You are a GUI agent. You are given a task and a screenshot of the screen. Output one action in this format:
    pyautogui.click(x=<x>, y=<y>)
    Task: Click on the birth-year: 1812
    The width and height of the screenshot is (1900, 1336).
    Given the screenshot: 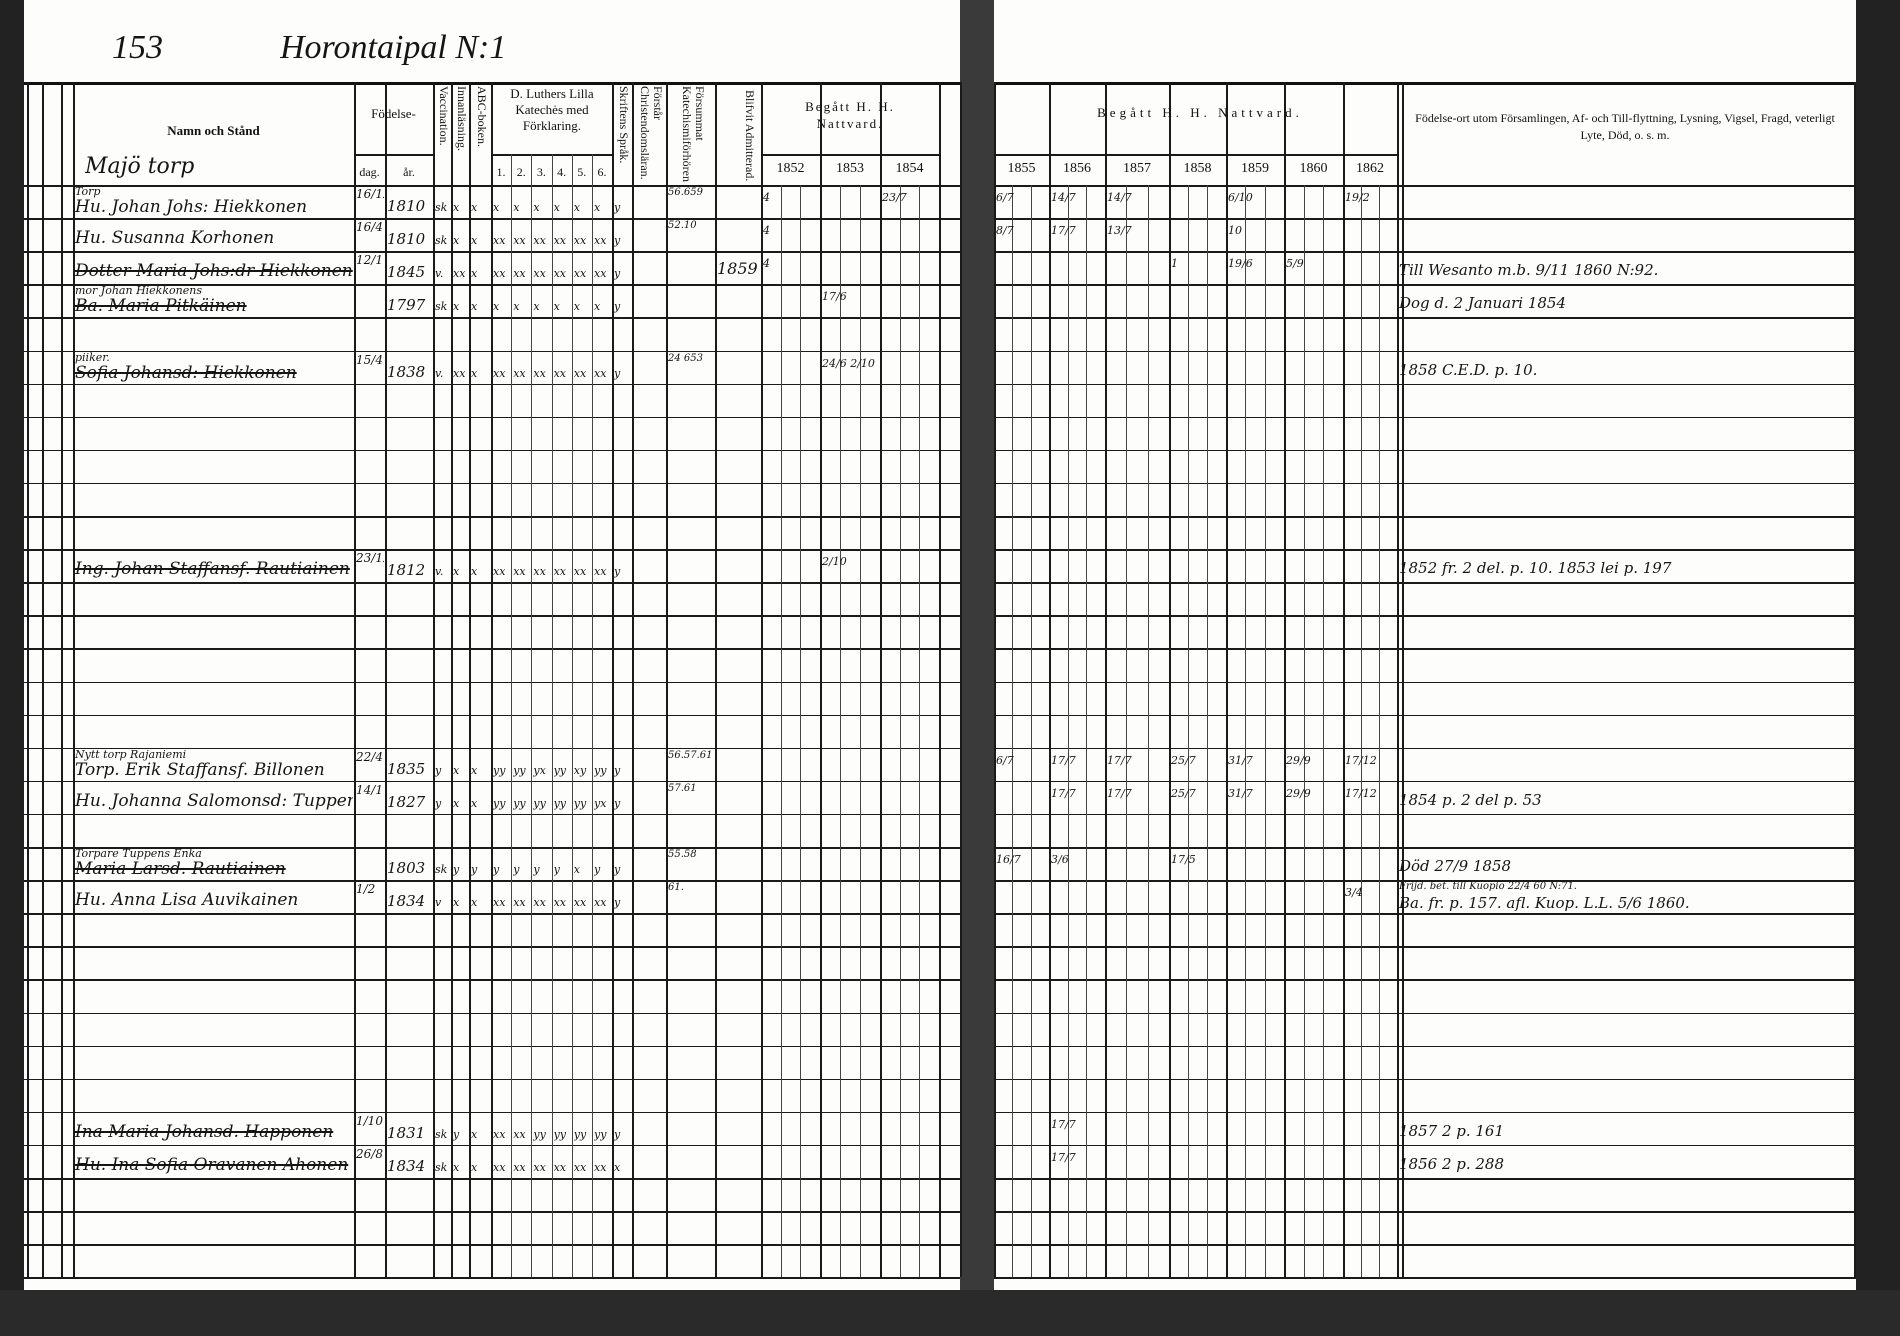 What is the action you would take?
    pyautogui.click(x=406, y=570)
    